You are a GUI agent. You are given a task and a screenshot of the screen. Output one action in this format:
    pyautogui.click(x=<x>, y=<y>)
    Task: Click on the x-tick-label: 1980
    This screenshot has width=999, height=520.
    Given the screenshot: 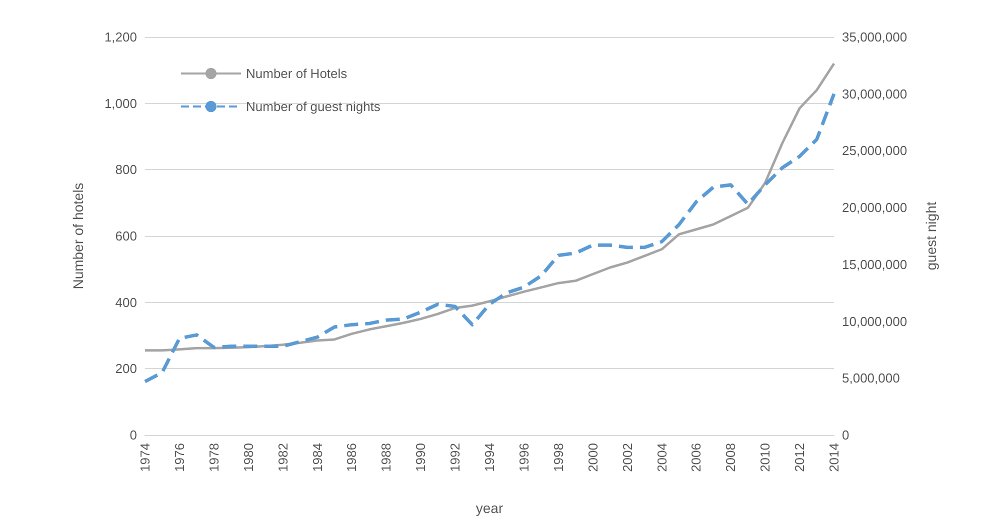 What is the action you would take?
    pyautogui.click(x=248, y=457)
    